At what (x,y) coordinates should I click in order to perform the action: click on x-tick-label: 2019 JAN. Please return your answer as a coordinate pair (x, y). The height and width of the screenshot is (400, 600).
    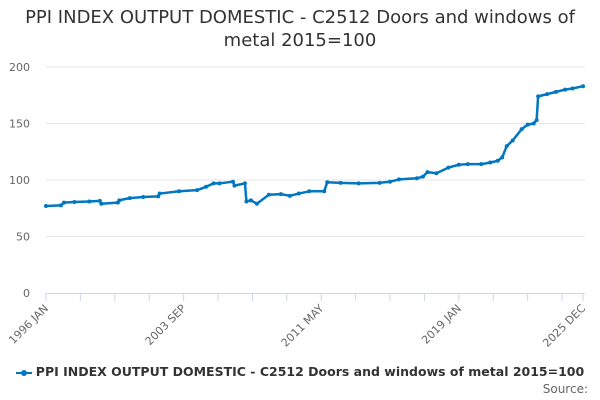
    Looking at the image, I should click on (441, 324).